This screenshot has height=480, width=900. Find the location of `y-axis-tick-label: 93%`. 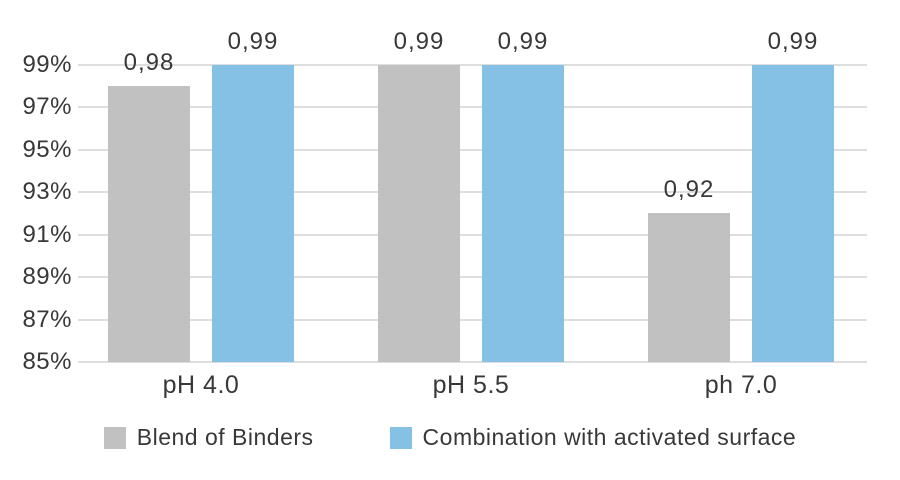

y-axis-tick-label: 93% is located at coordinates (47, 191).